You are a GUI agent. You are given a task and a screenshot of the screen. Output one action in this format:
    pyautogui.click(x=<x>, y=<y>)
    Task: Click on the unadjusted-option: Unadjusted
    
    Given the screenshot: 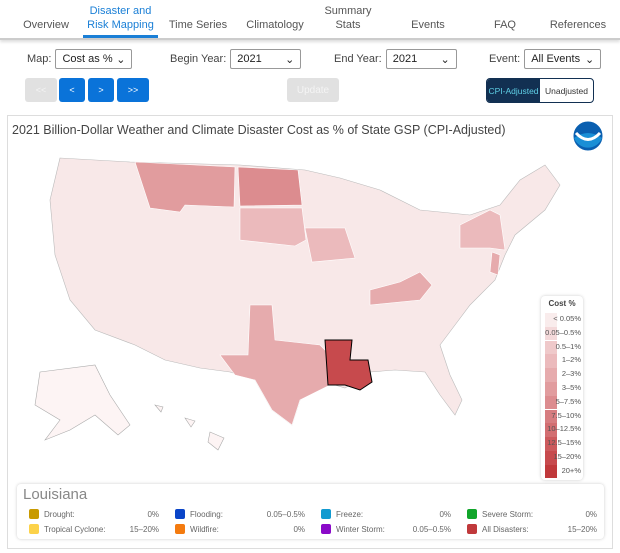 What is the action you would take?
    pyautogui.click(x=566, y=90)
    